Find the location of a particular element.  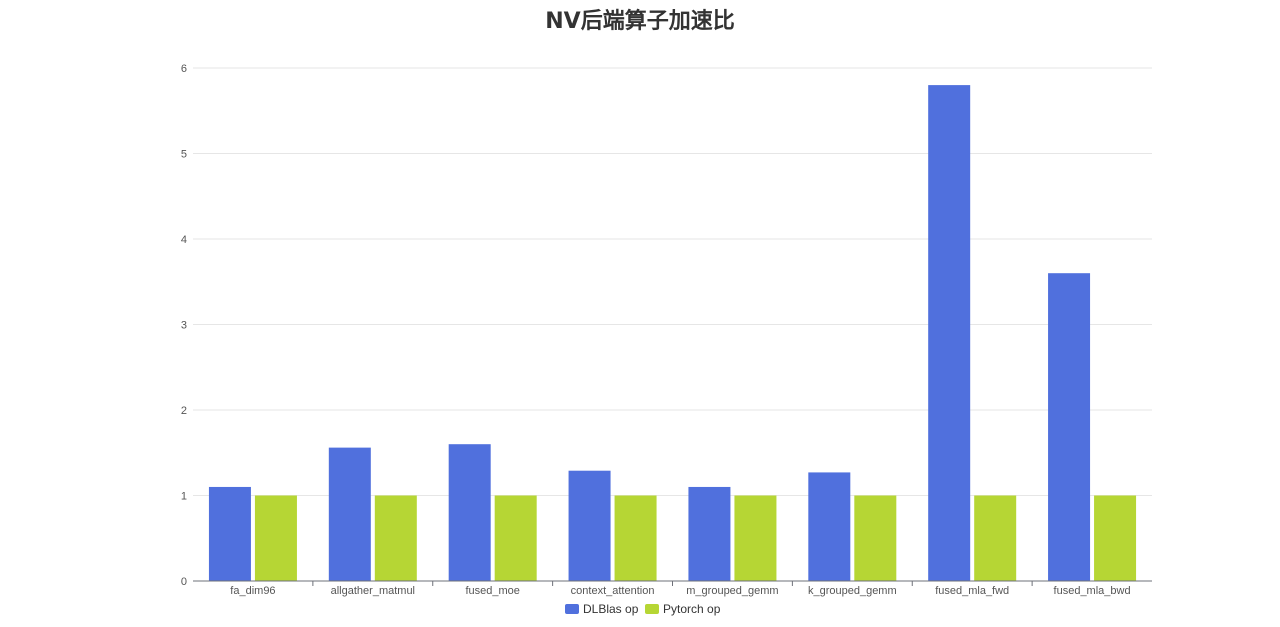

y-tick-label: 0 is located at coordinates (184, 582).